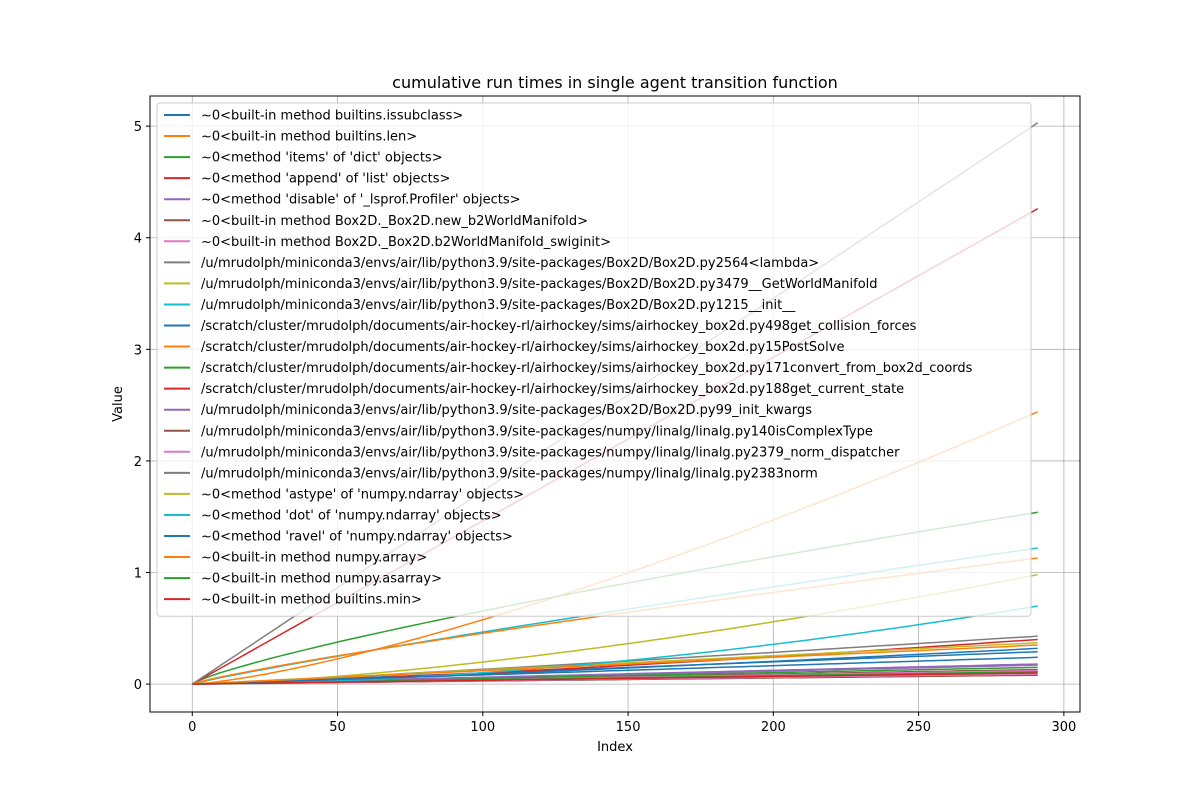 The height and width of the screenshot is (800, 1200). What do you see at coordinates (322, 158) in the screenshot?
I see `legend-label: ~0<method 'items' of 'dict' objects>` at bounding box center [322, 158].